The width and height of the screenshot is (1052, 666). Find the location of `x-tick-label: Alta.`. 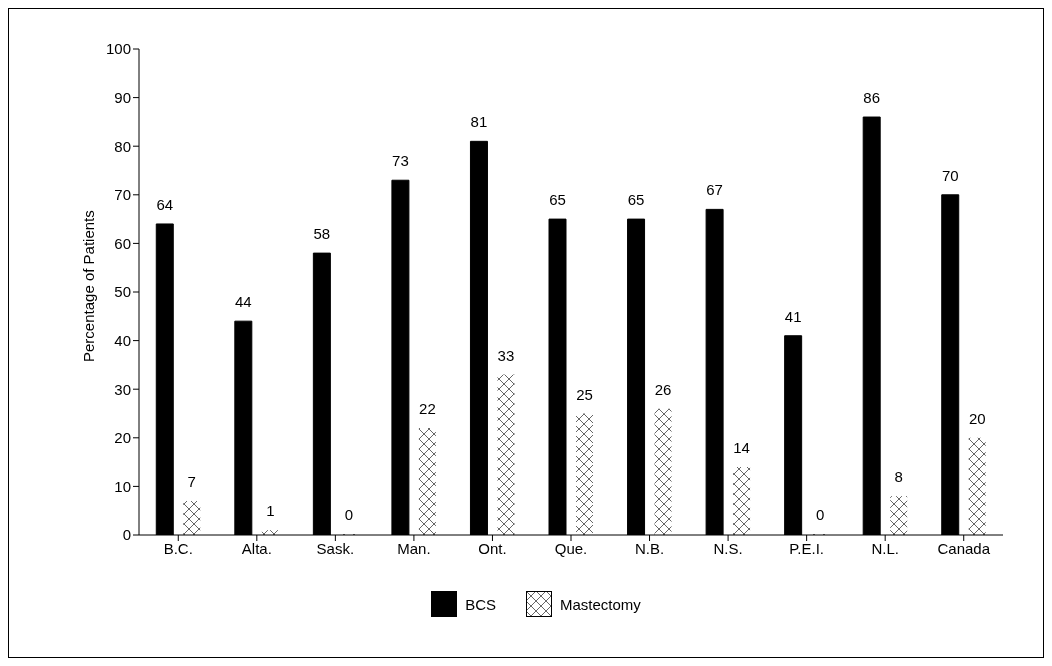

x-tick-label: Alta. is located at coordinates (256, 548).